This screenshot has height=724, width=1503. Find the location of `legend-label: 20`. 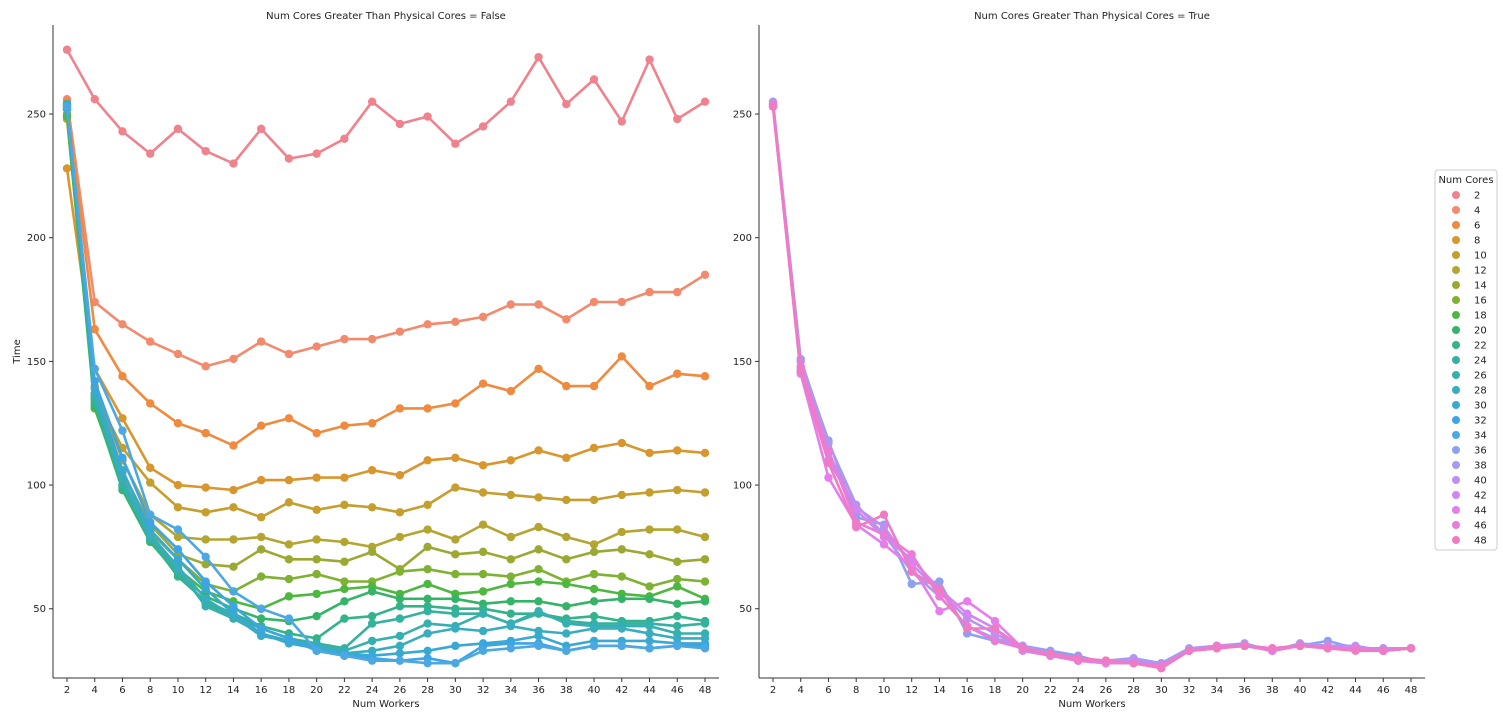

legend-label: 20 is located at coordinates (1480, 331).